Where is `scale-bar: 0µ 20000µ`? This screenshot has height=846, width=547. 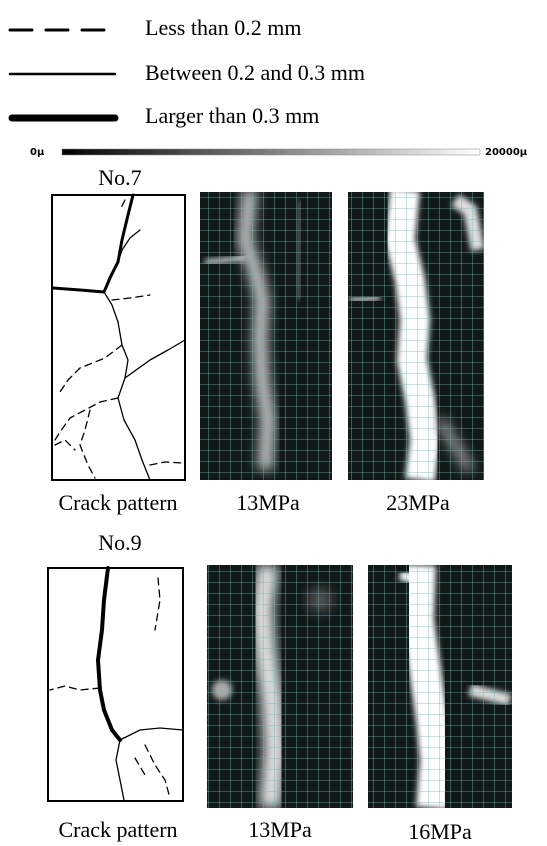
scale-bar: 0µ 20000µ is located at coordinates (279, 152).